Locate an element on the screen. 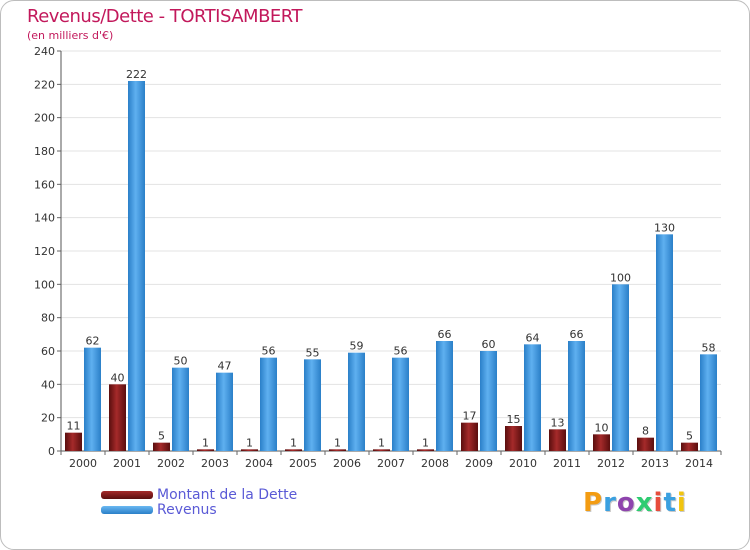 This screenshot has height=550, width=750. logo-letter: r is located at coordinates (610, 503).